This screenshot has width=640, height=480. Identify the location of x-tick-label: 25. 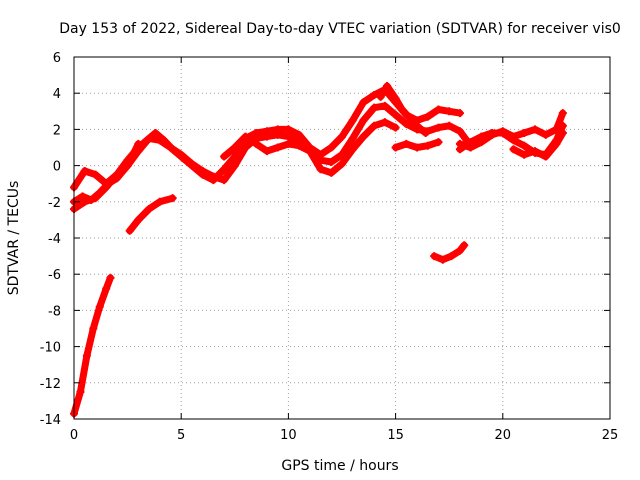
(610, 435).